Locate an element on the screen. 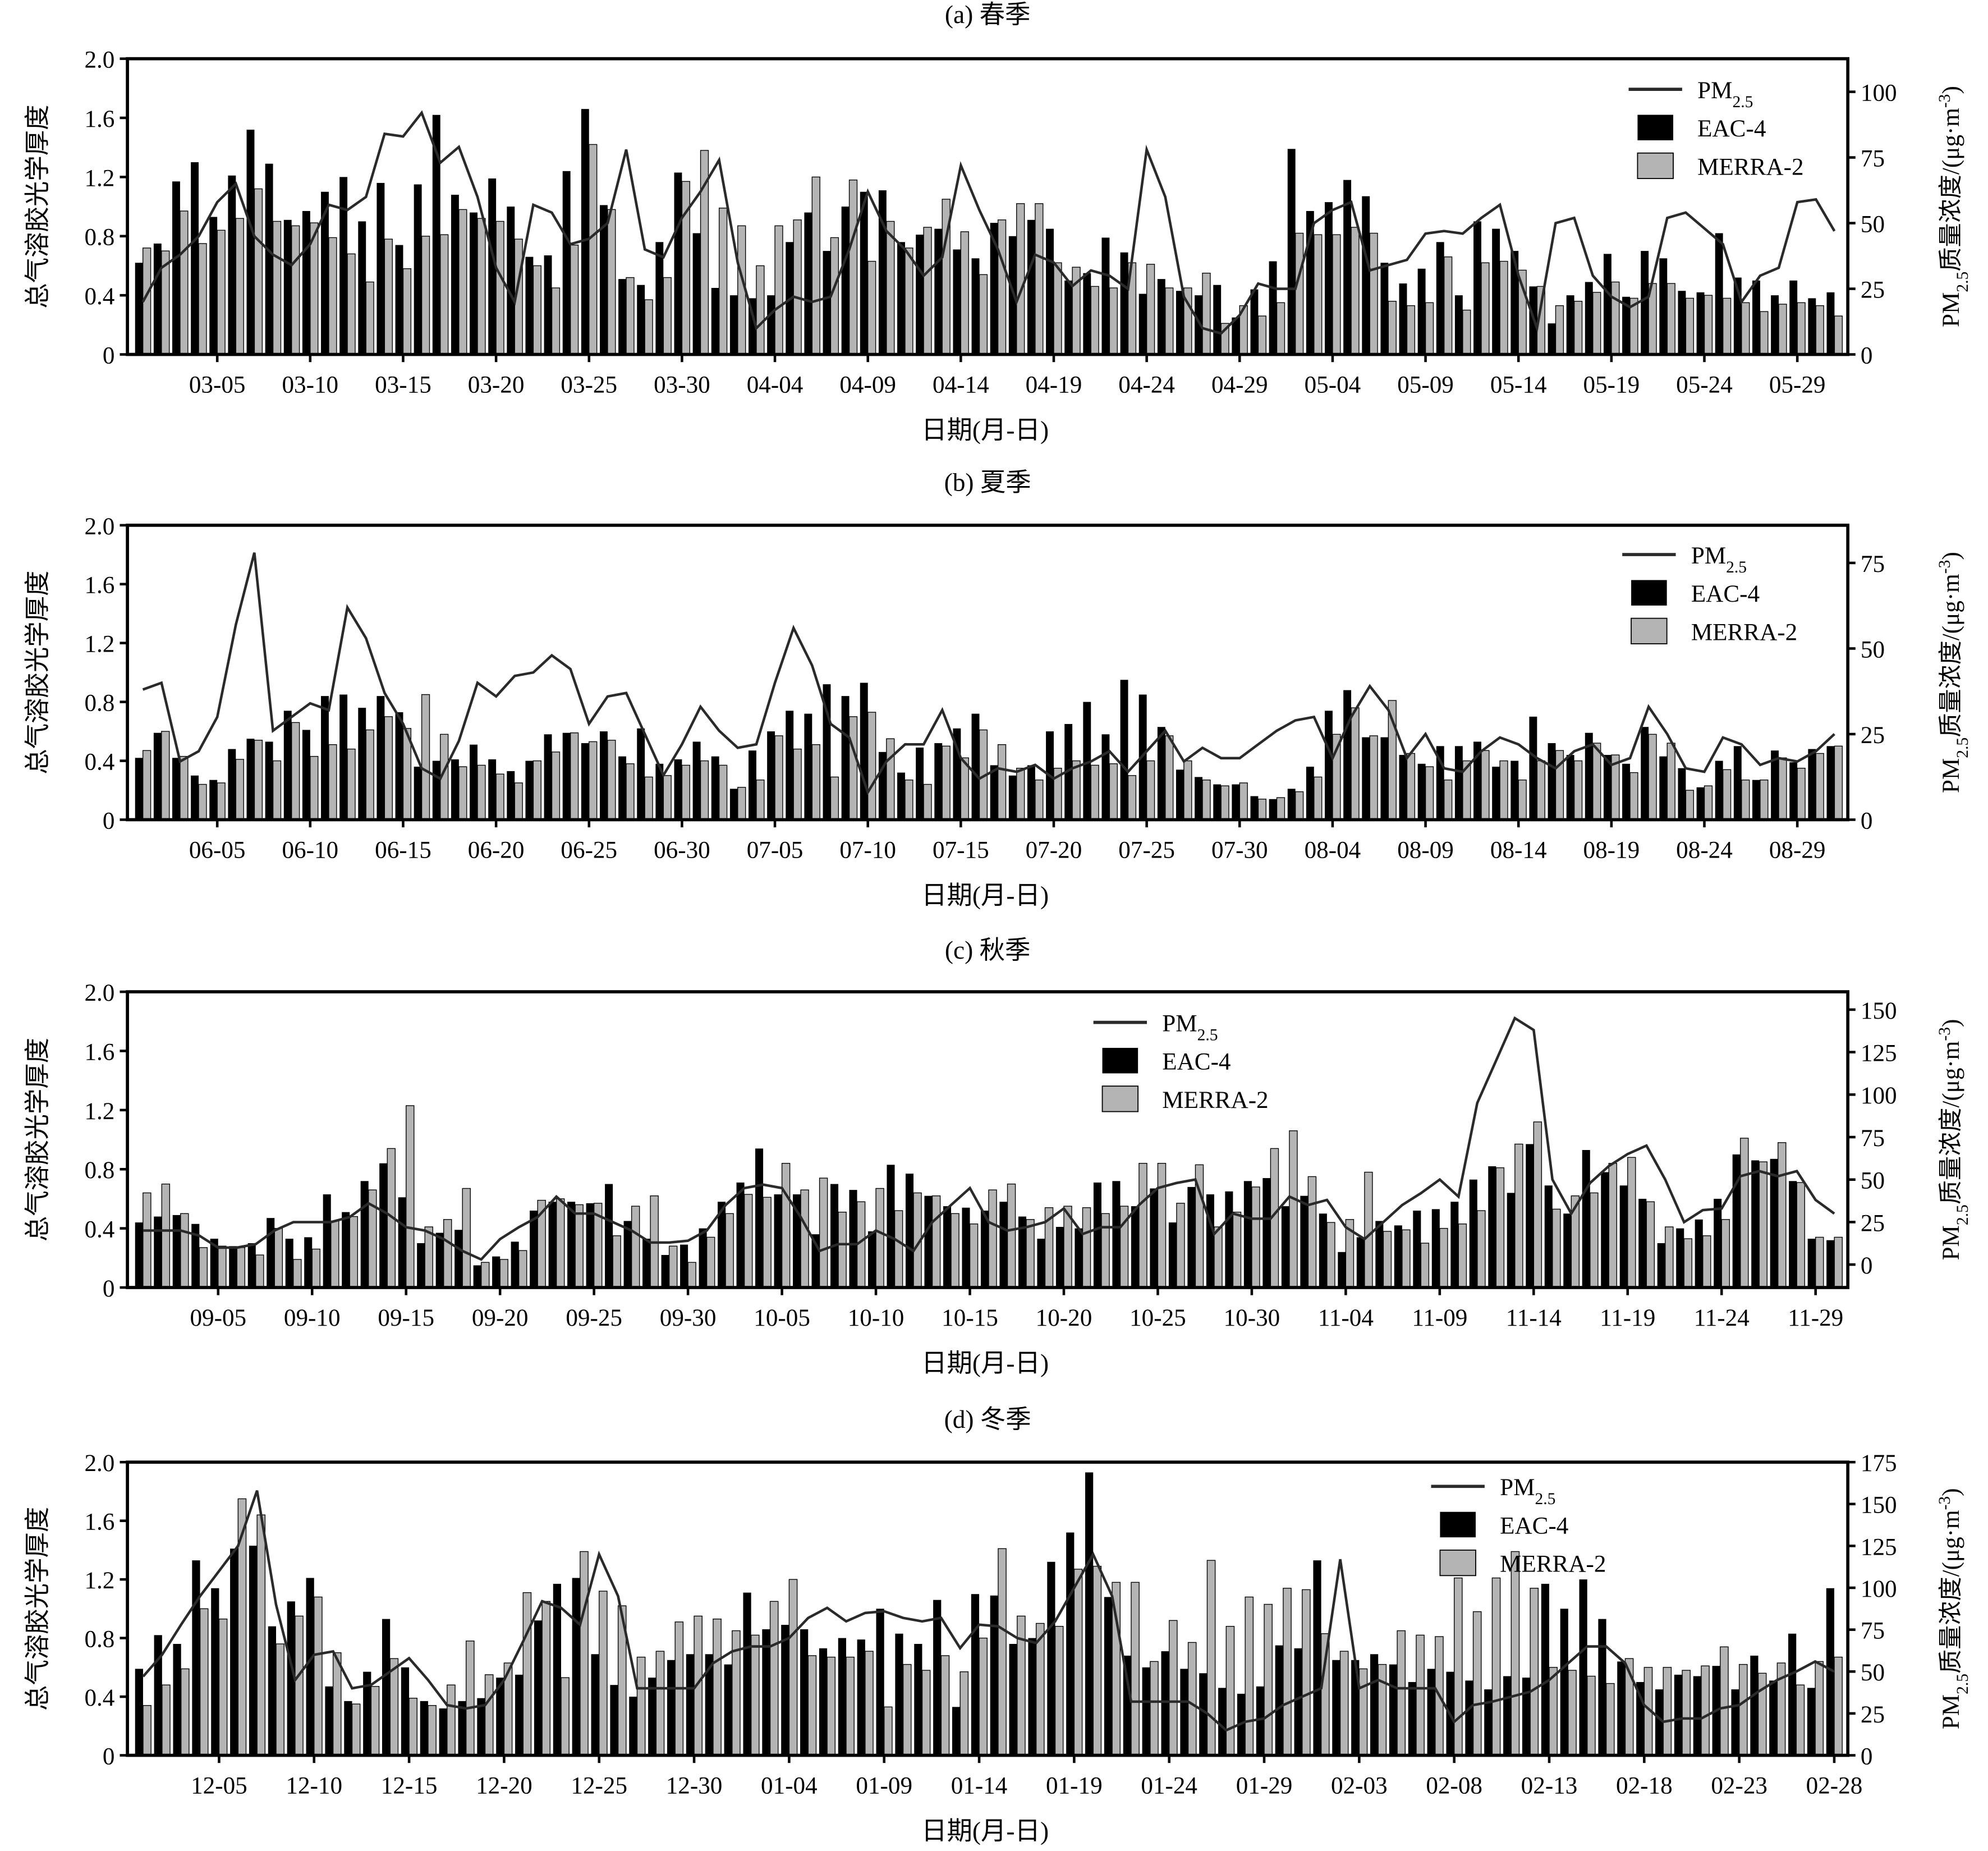 This screenshot has width=1988, height=1851. legend-swatch-merra2 is located at coordinates (1649, 630).